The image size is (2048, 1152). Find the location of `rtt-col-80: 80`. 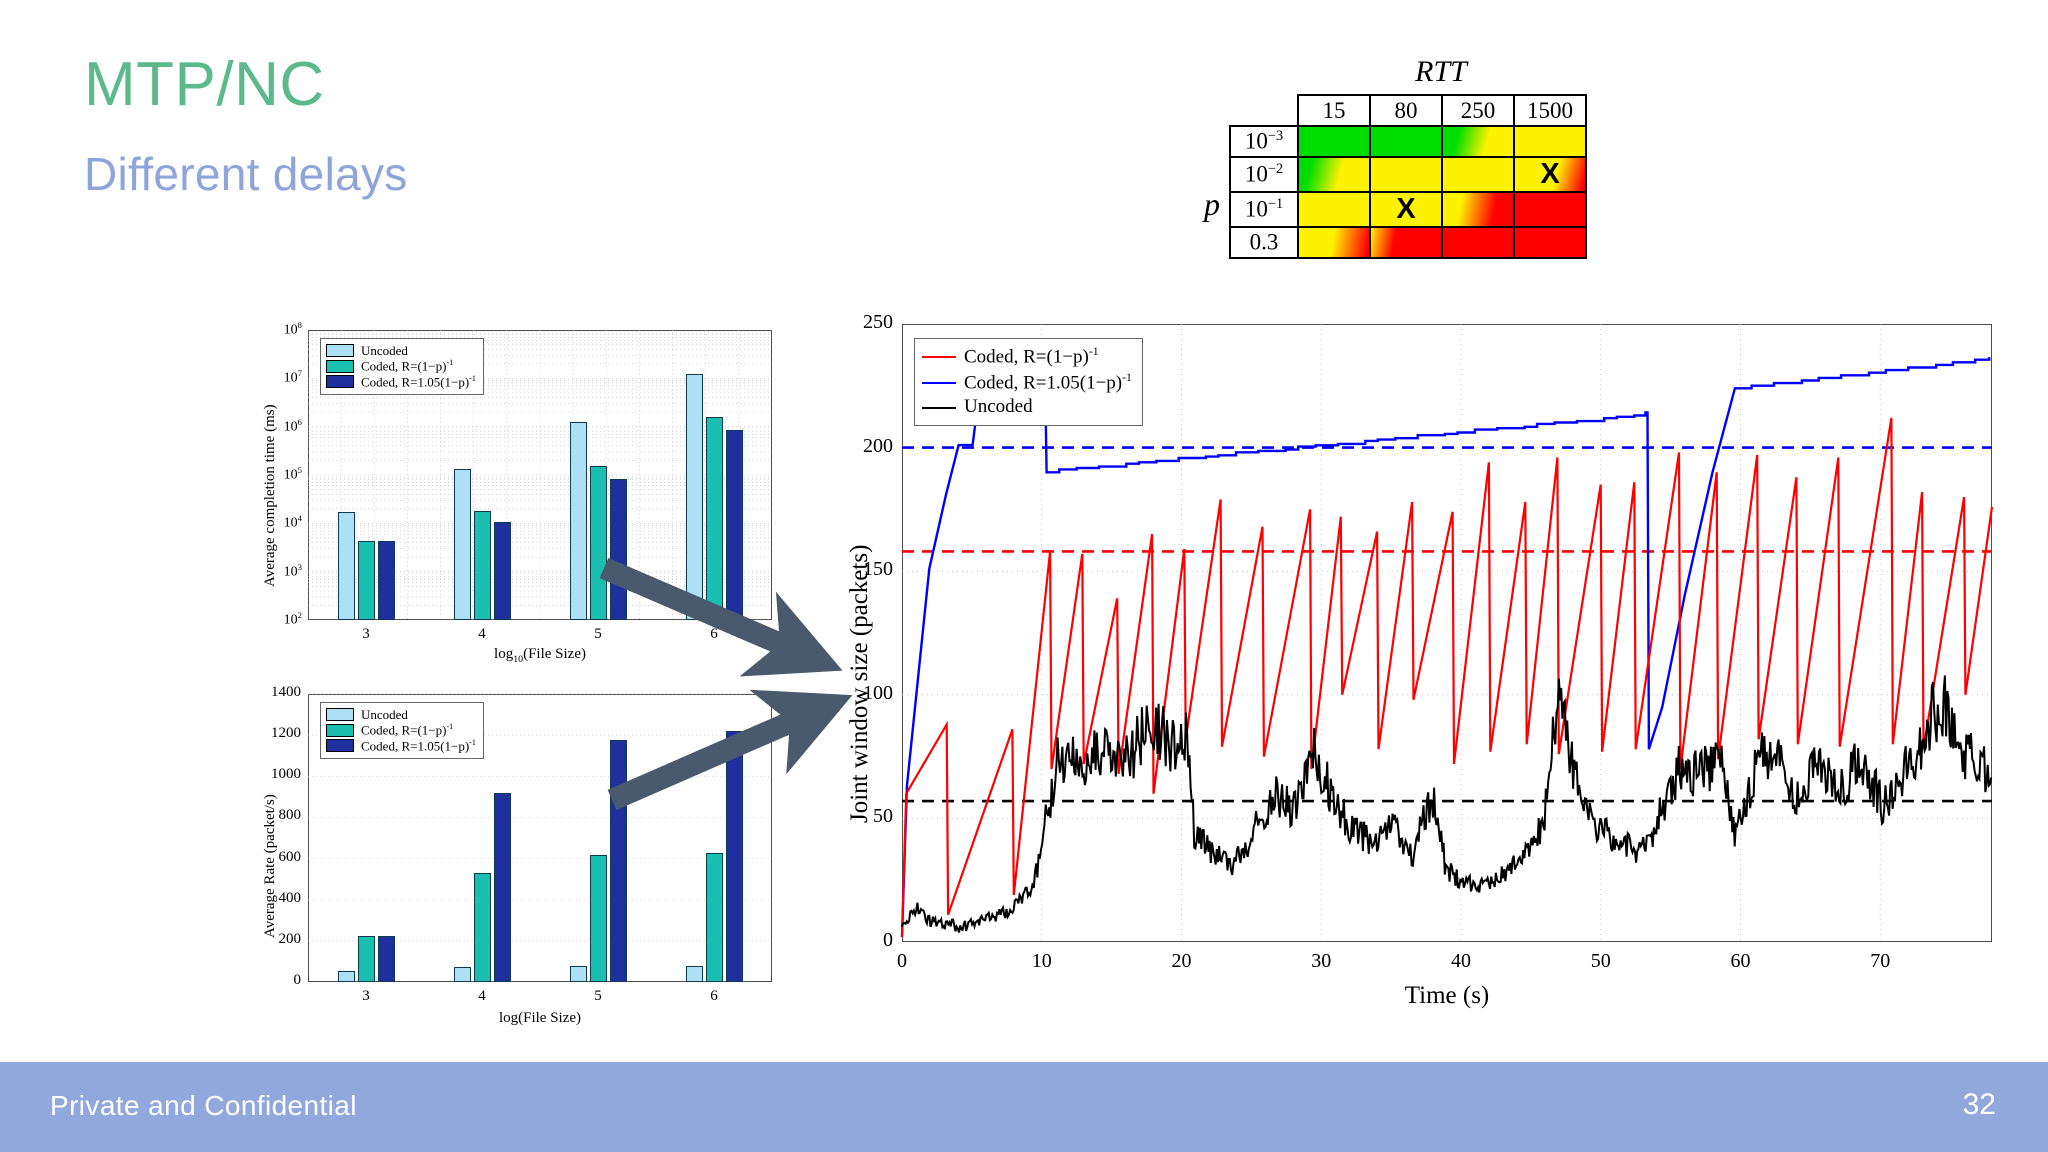

rtt-col-80: 80 is located at coordinates (1406, 110).